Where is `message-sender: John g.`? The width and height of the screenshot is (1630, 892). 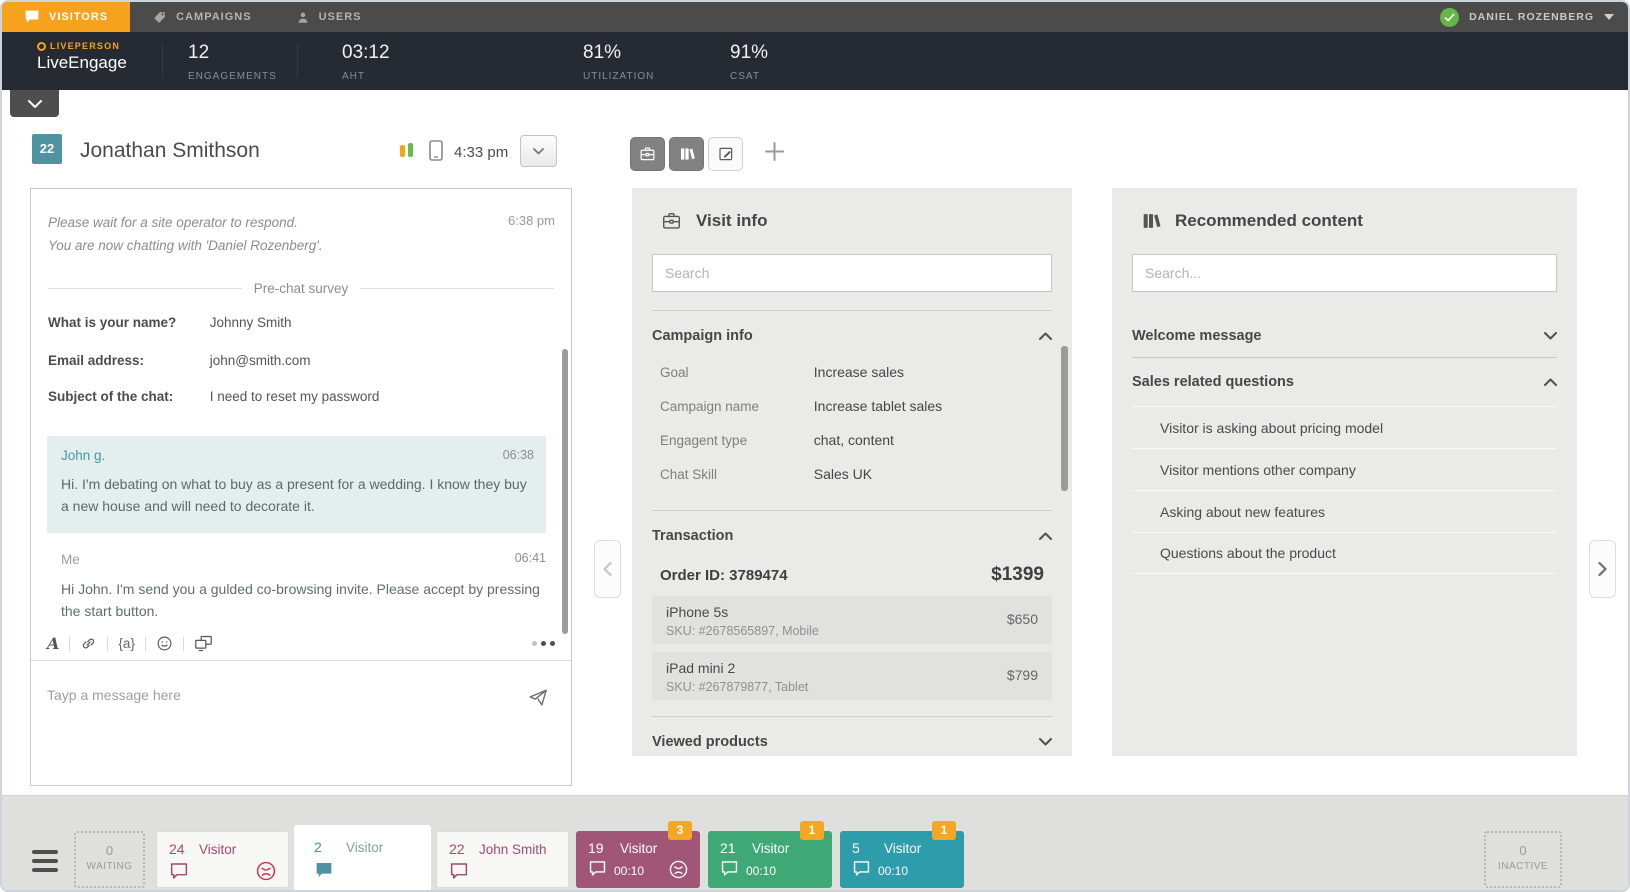
message-sender: John g. is located at coordinates (83, 455).